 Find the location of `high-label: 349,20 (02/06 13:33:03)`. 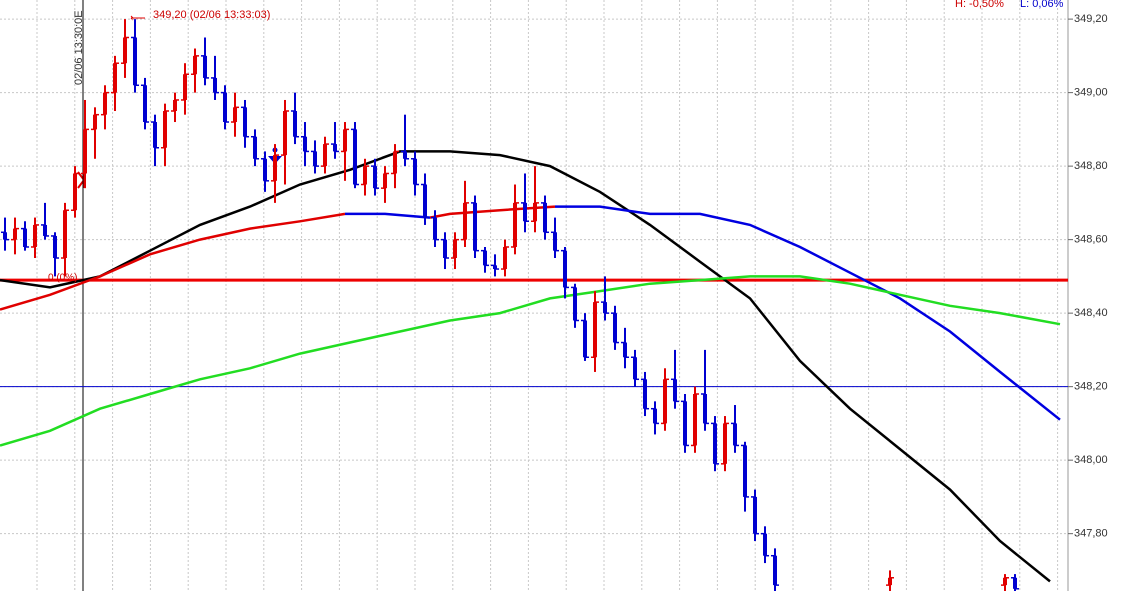

high-label: 349,20 (02/06 13:33:03) is located at coordinates (211, 15).